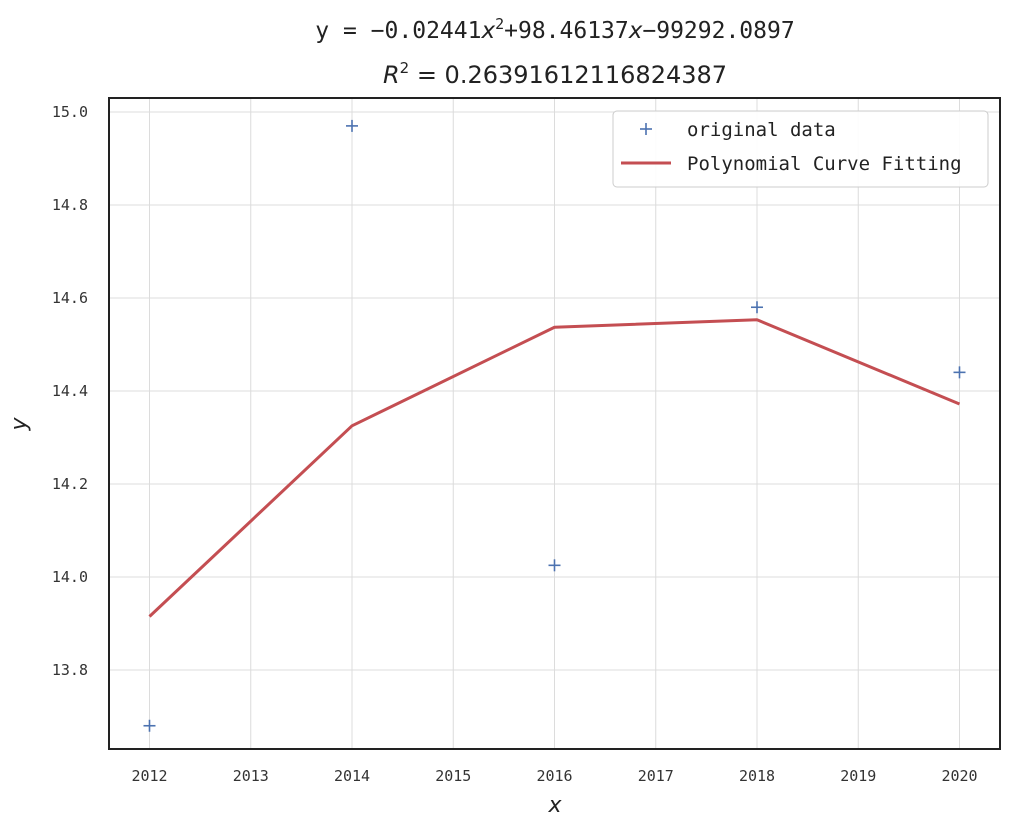 The image size is (1010, 824). I want to click on title-sup1: 2, so click(499, 24).